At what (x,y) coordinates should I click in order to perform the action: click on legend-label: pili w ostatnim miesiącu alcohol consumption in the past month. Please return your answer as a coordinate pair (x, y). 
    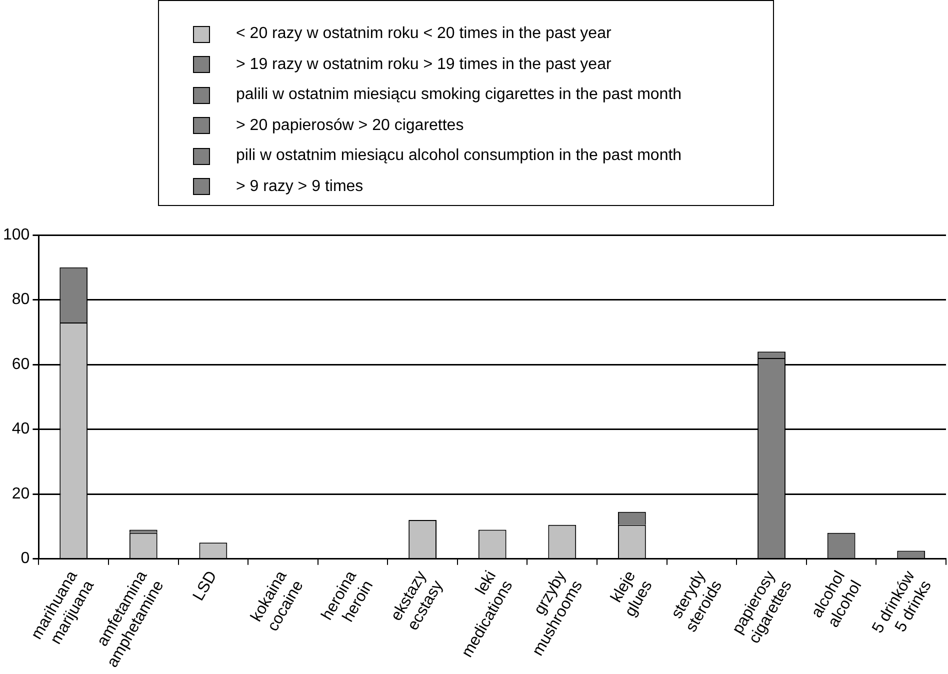
    Looking at the image, I should click on (459, 156).